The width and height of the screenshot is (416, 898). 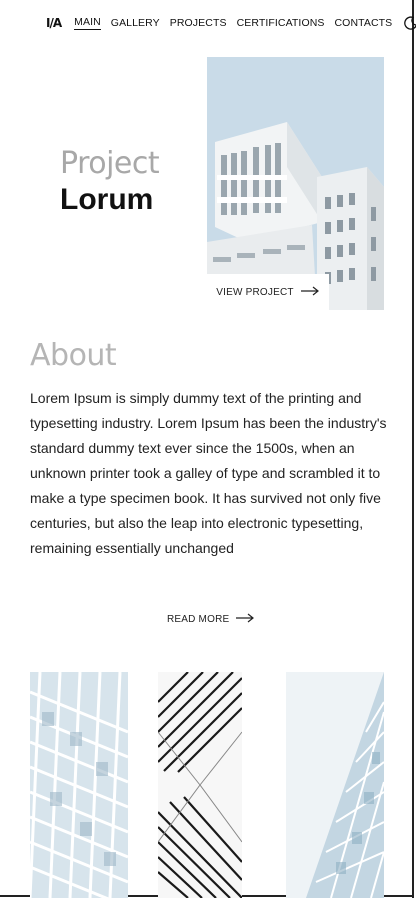 What do you see at coordinates (107, 199) in the screenshot?
I see `hero-title-bold: Lorum` at bounding box center [107, 199].